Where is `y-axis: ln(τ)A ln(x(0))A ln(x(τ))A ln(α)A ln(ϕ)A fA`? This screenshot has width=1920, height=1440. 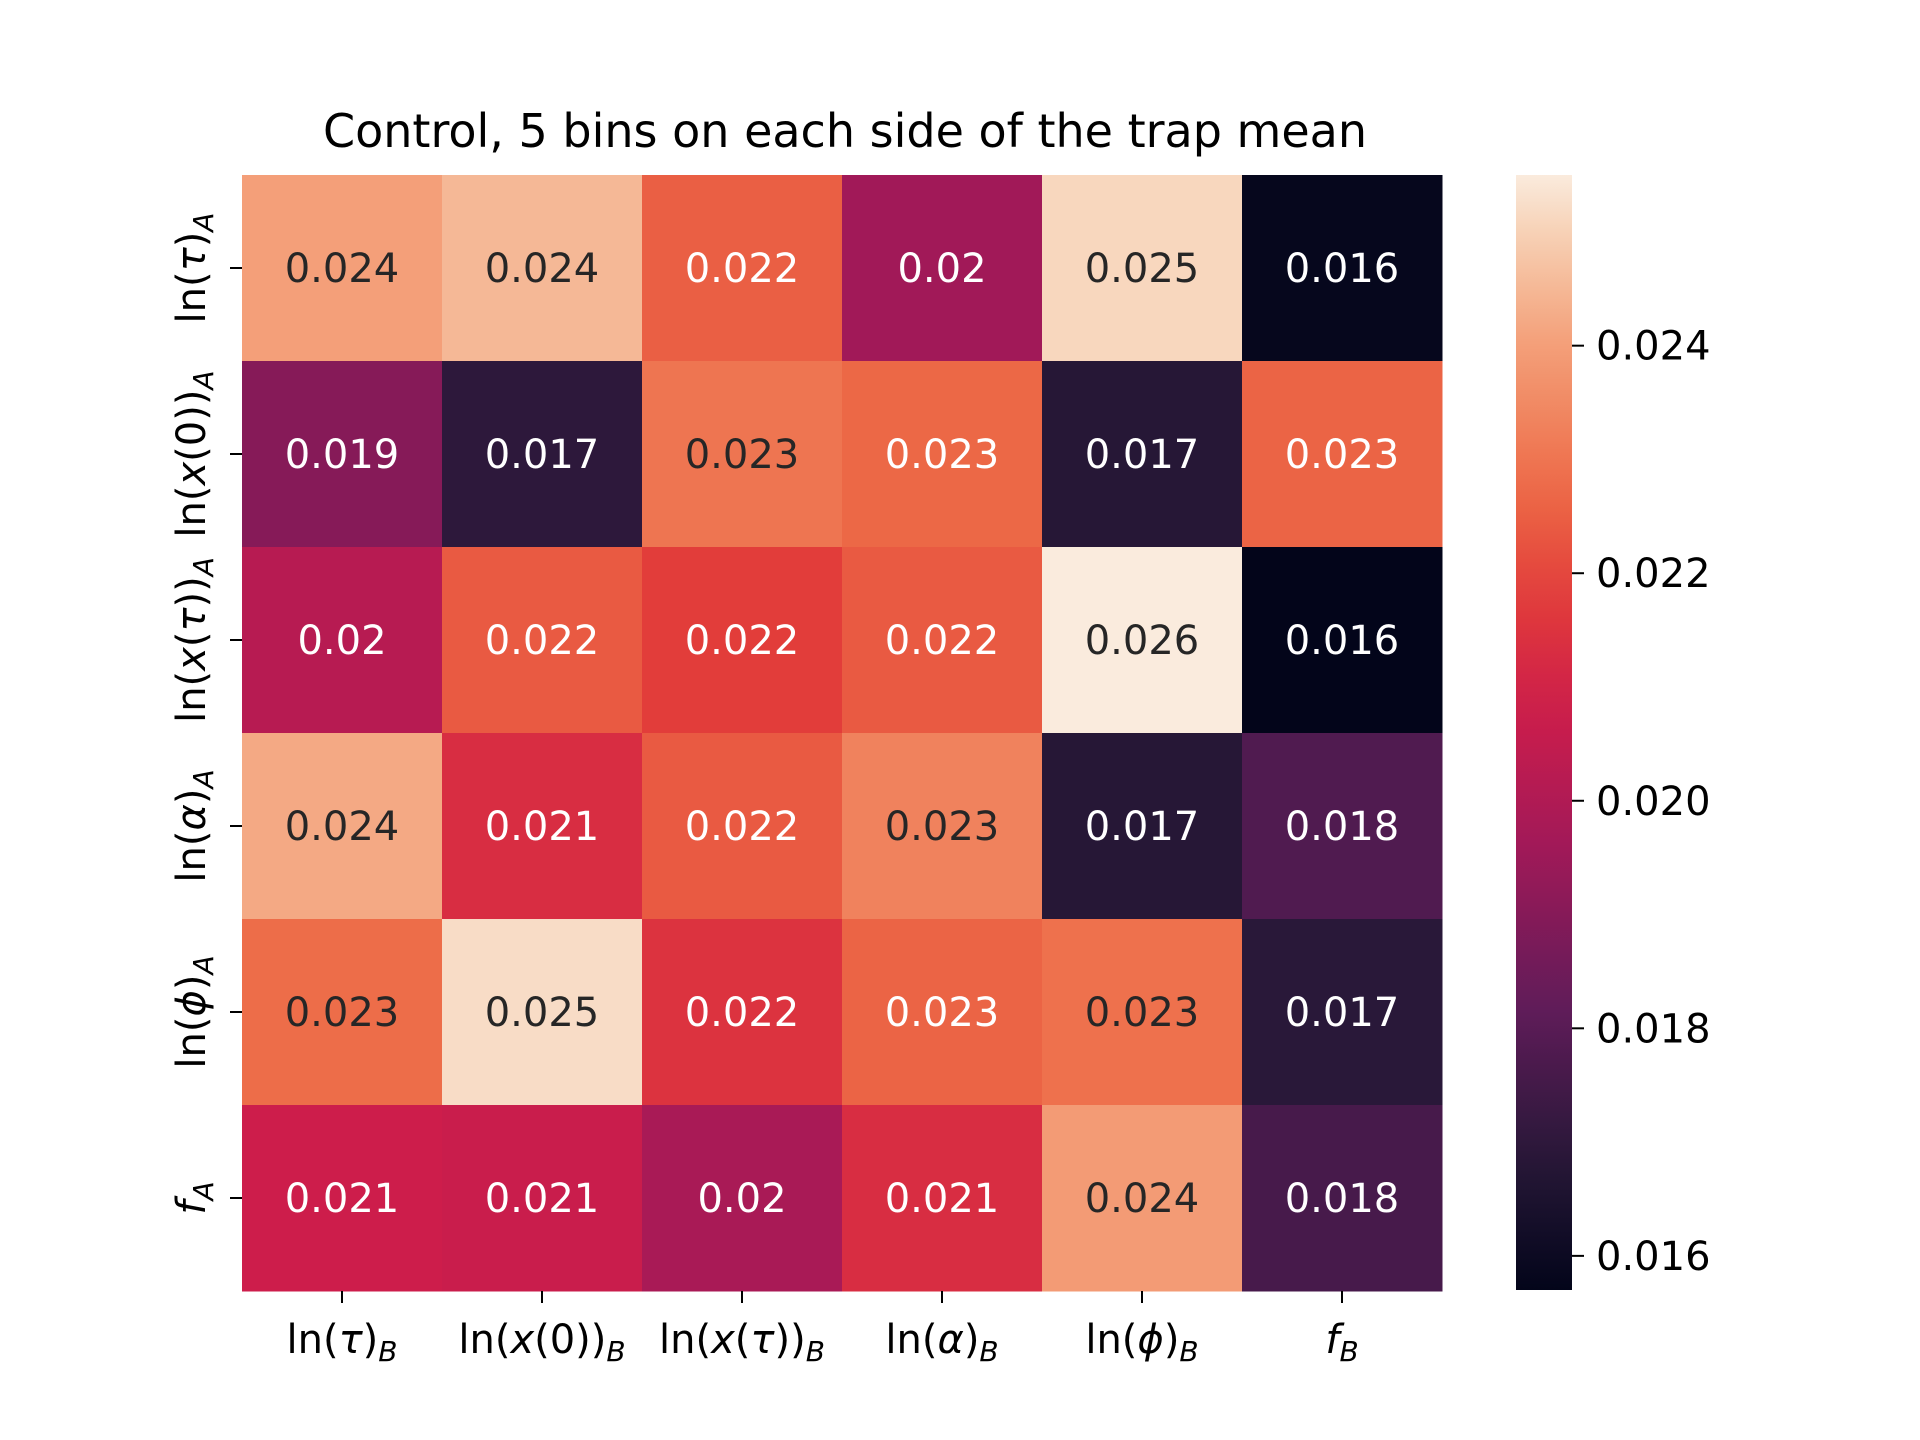
y-axis: ln(τ)A ln(x(0))A ln(x(τ))A ln(α)A ln(ϕ)A fA is located at coordinates (205, 714).